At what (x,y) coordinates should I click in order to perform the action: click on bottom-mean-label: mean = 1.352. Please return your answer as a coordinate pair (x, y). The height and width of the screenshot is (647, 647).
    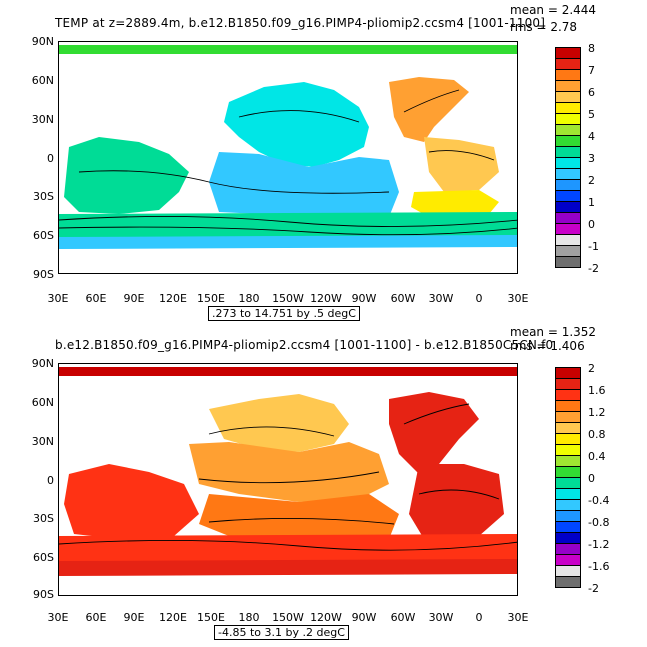
    Looking at the image, I should click on (553, 332).